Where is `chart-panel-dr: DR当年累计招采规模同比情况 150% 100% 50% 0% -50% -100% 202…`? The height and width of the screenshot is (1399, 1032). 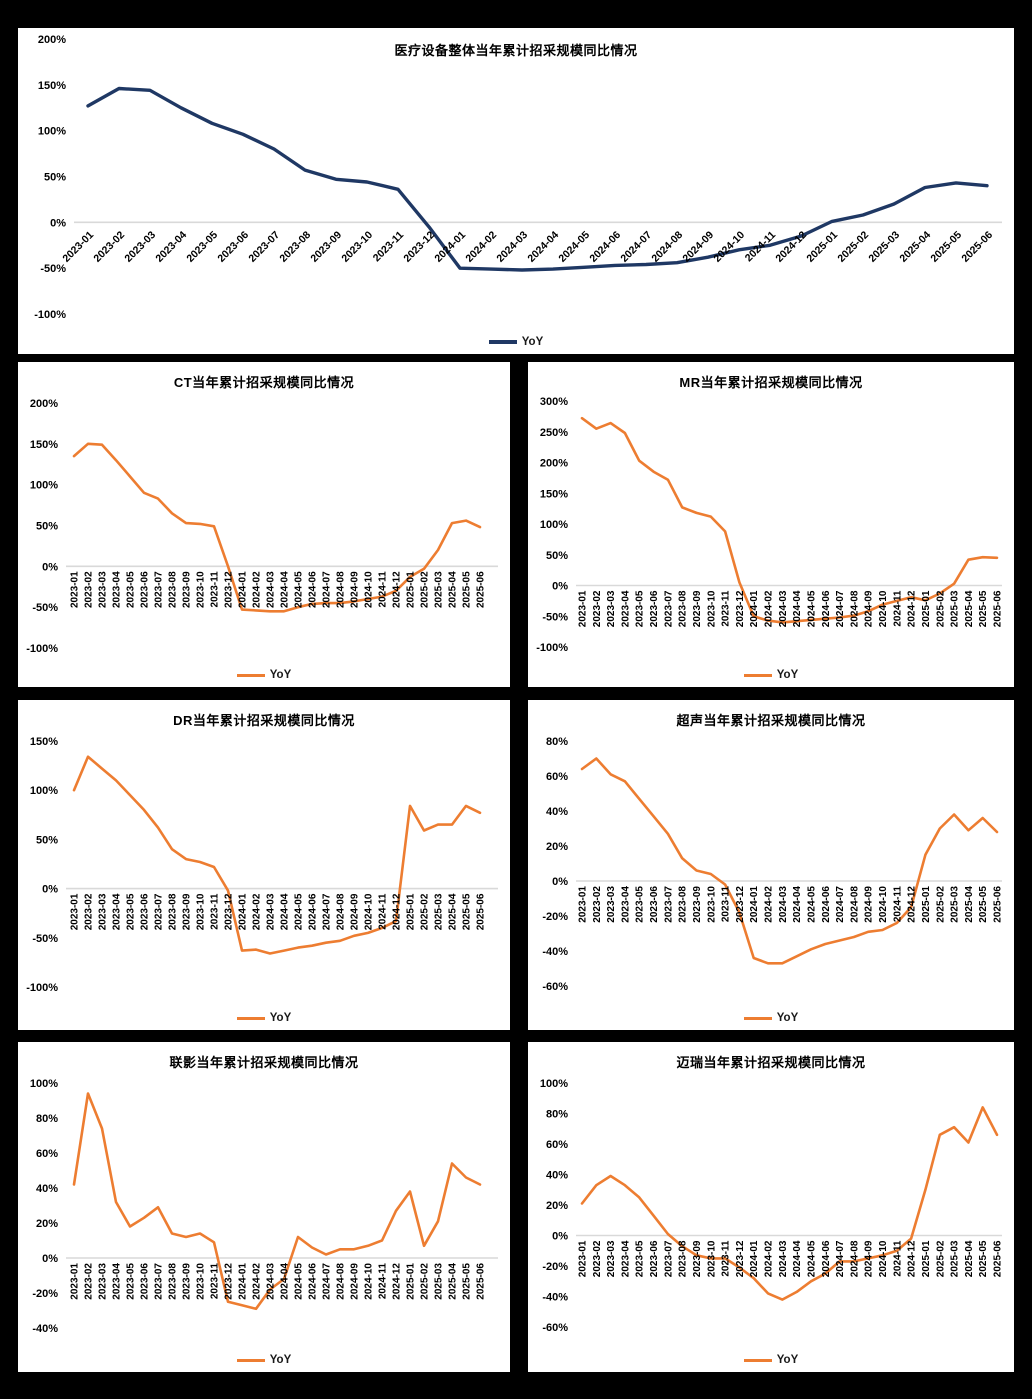
chart-panel-dr: DR当年累计招采规模同比情况 150% 100% 50% 0% -50% -100% 202… is located at coordinates (264, 865).